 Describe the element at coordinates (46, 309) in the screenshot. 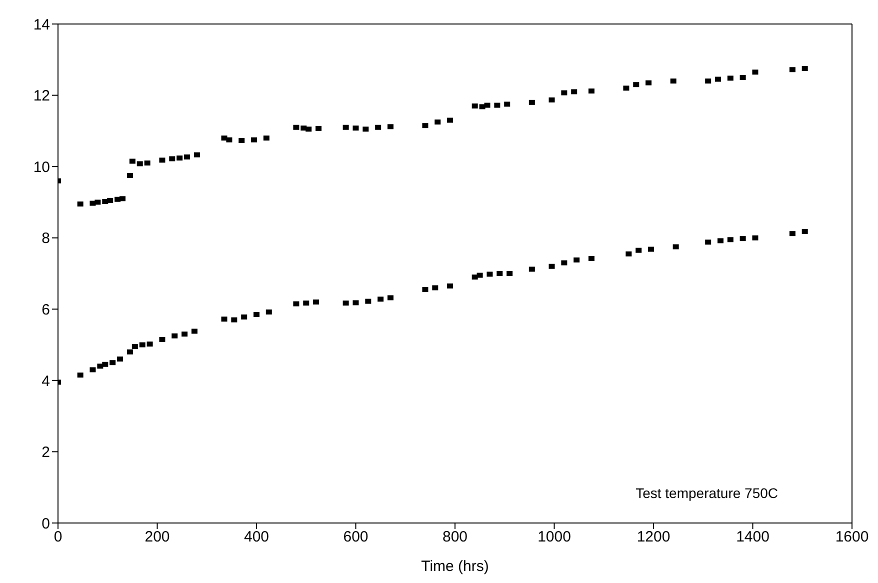

I see `y-tick-label: 6` at that location.